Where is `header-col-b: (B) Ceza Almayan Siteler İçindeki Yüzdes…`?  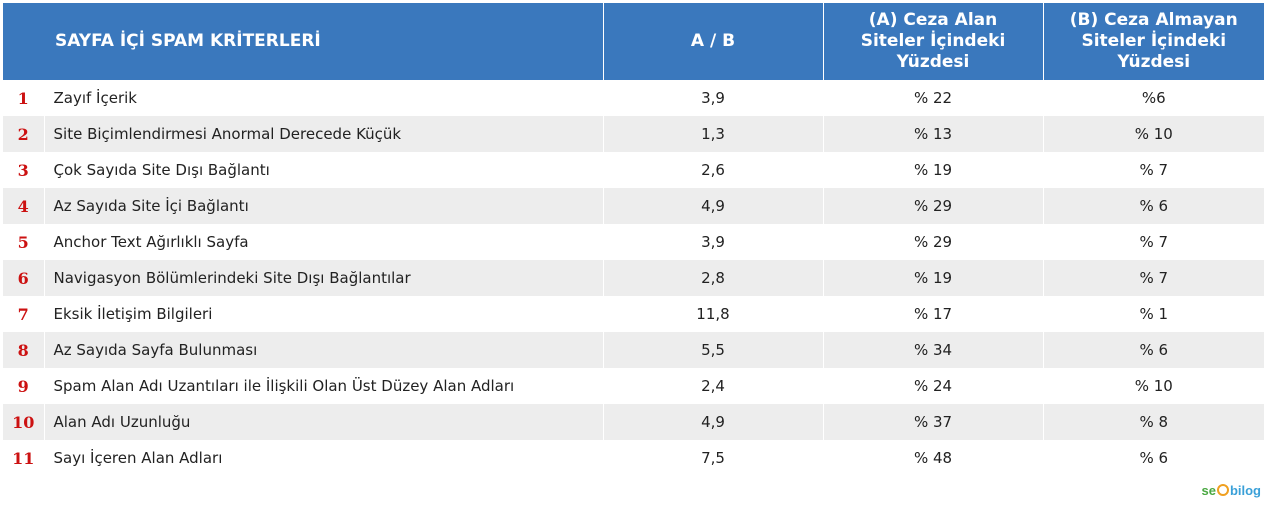
header-col-b: (B) Ceza Almayan Siteler İçindeki Yüzdes… is located at coordinates (1153, 41).